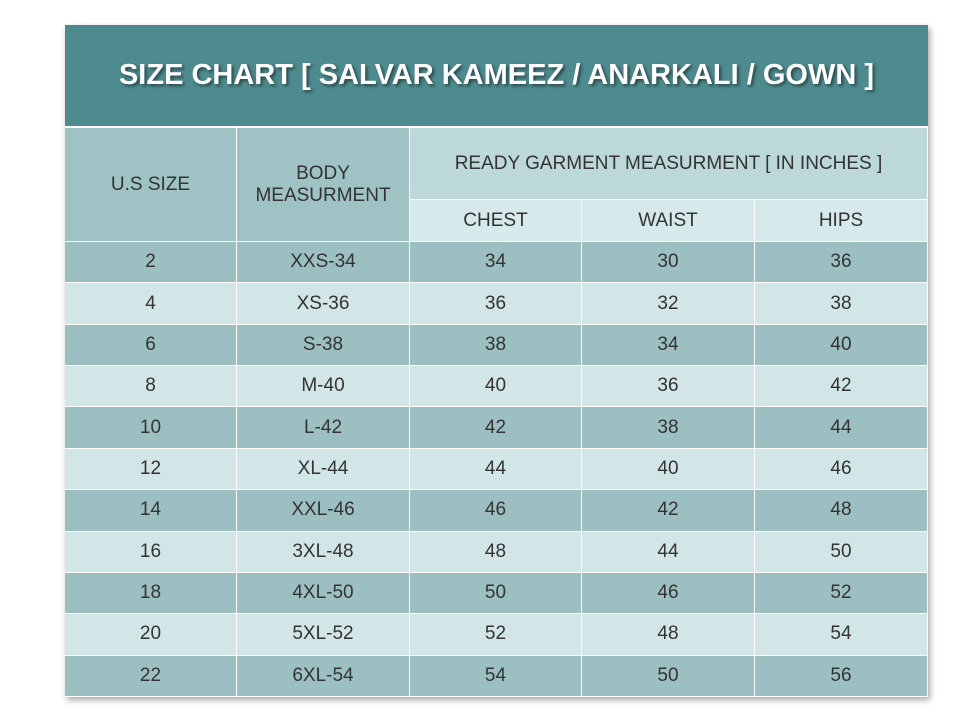 This screenshot has width=960, height=720. What do you see at coordinates (151, 345) in the screenshot?
I see `table-cell: 6` at bounding box center [151, 345].